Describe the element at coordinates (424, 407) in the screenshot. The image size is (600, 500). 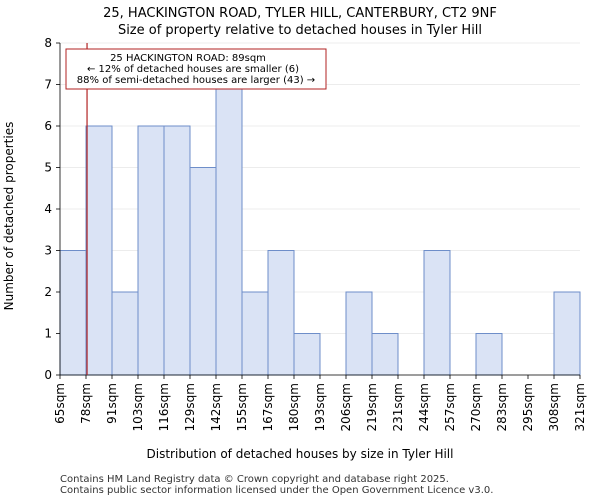
I see `x-tick-label: 244sqm` at that location.